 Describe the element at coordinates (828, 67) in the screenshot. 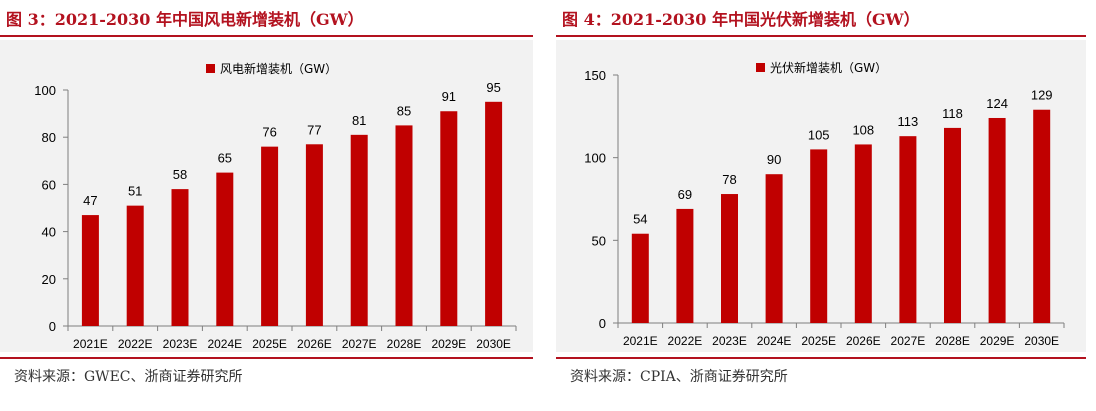

I see `legend-label: 光伏新增装机（GW）` at that location.